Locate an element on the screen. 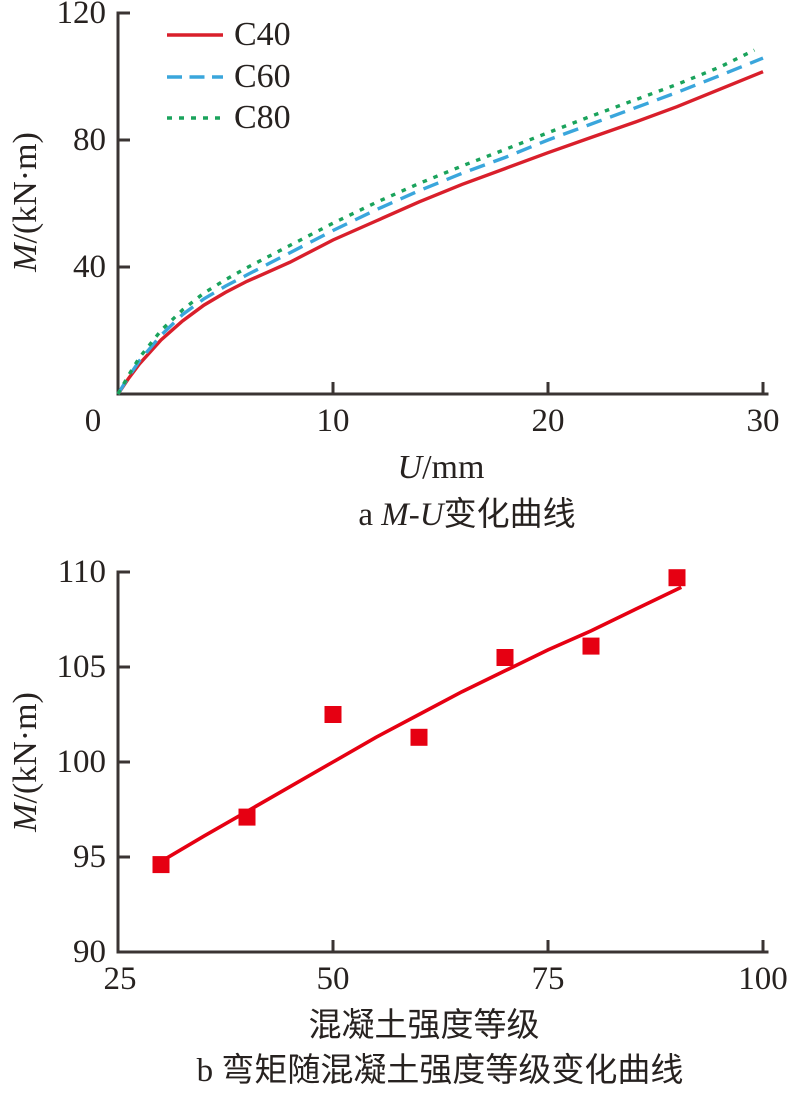  legend-row-c60: C60 is located at coordinates (228, 76).